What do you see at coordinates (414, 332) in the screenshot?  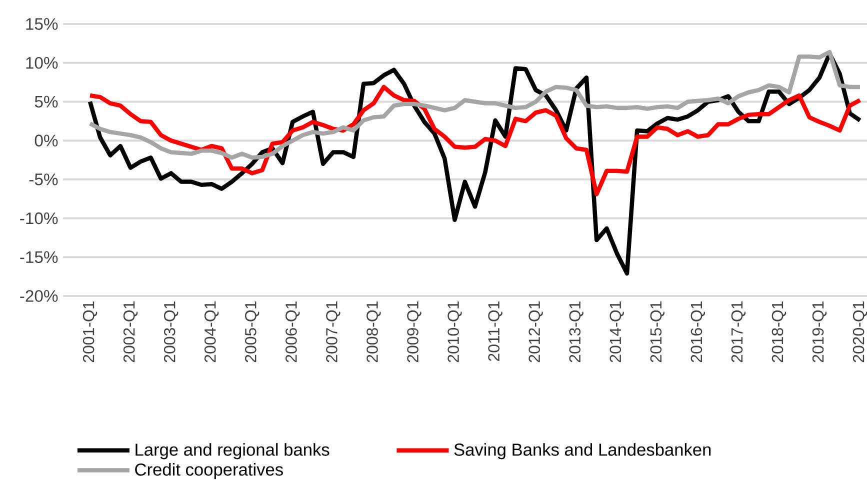 I see `x-tick-label: 2009-Q1` at bounding box center [414, 332].